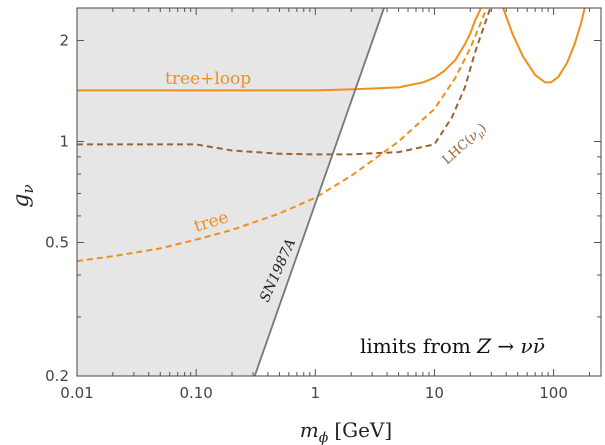 This screenshot has height=445, width=605. What do you see at coordinates (434, 393) in the screenshot?
I see `x-tick-label: 10` at bounding box center [434, 393].